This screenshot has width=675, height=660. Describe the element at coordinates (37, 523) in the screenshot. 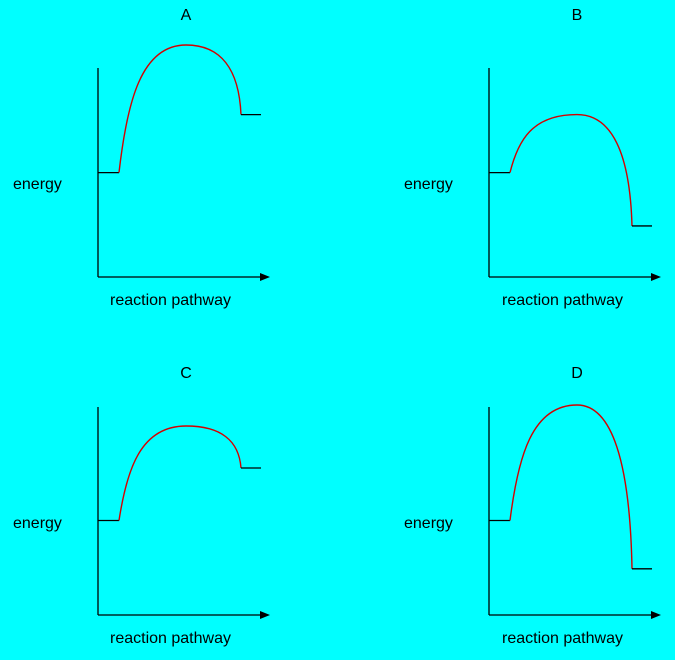

I see `panel-c-energy-label: energy` at that location.